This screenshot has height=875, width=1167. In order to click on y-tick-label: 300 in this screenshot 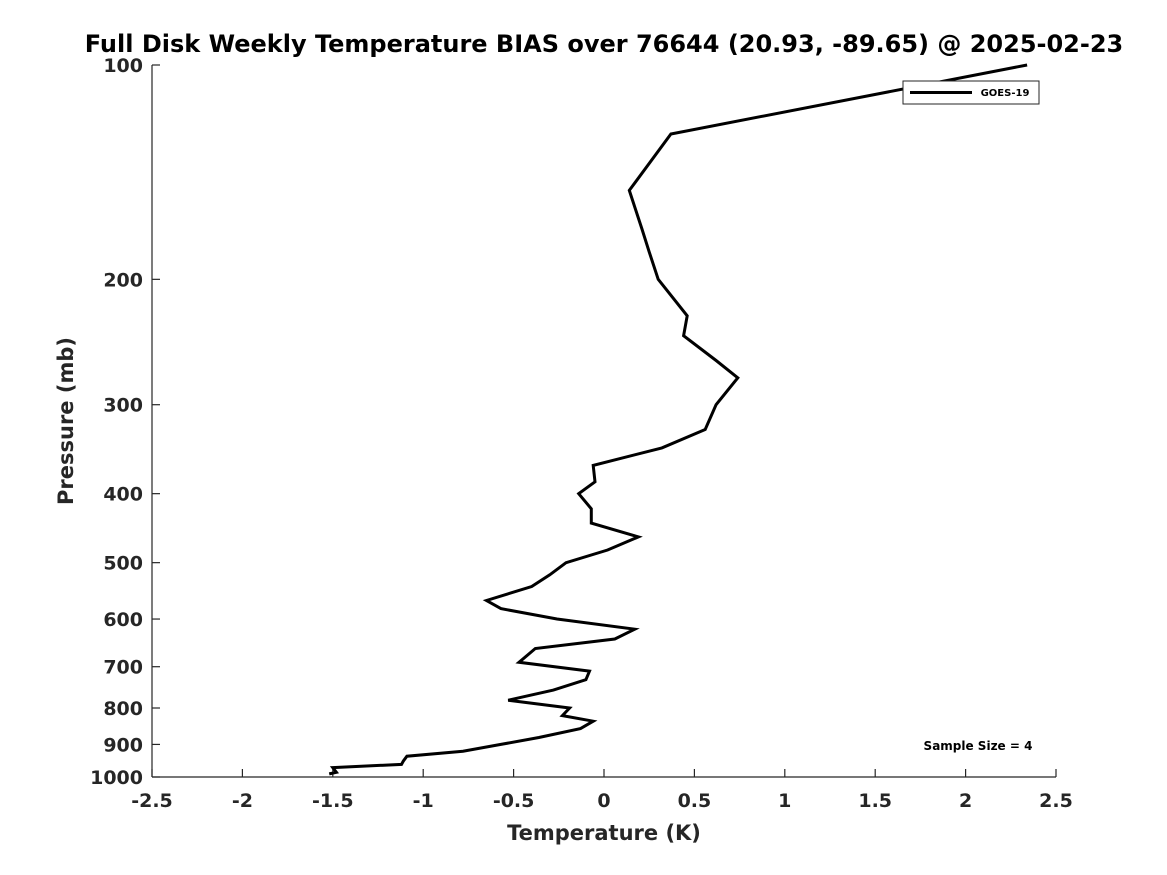, I will do `click(123, 406)`.